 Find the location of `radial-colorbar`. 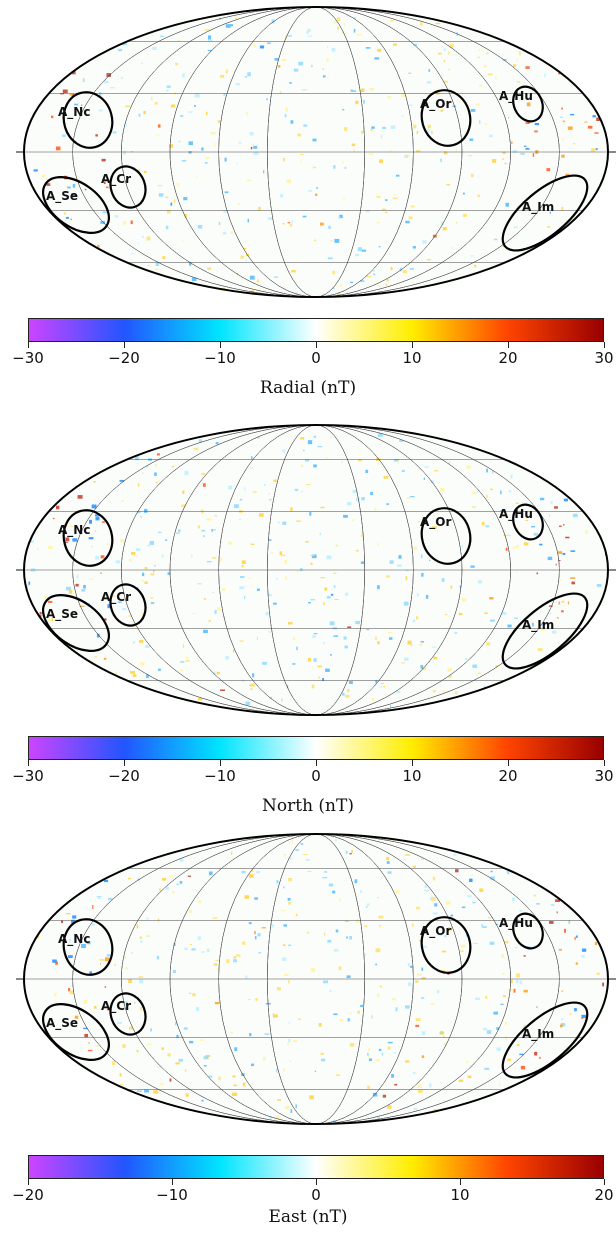

radial-colorbar is located at coordinates (316, 330).